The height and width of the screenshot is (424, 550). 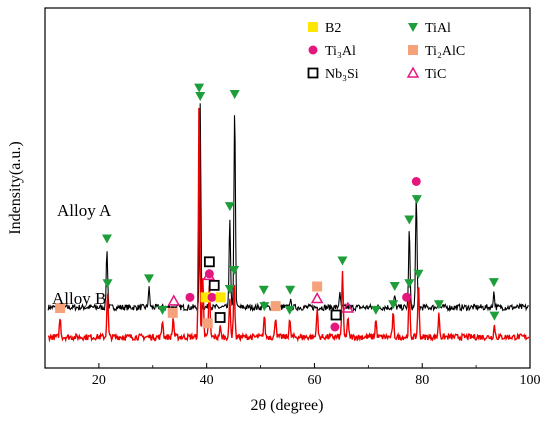 I want to click on y-axis-label: Indensity(a.u.), so click(x=15, y=187).